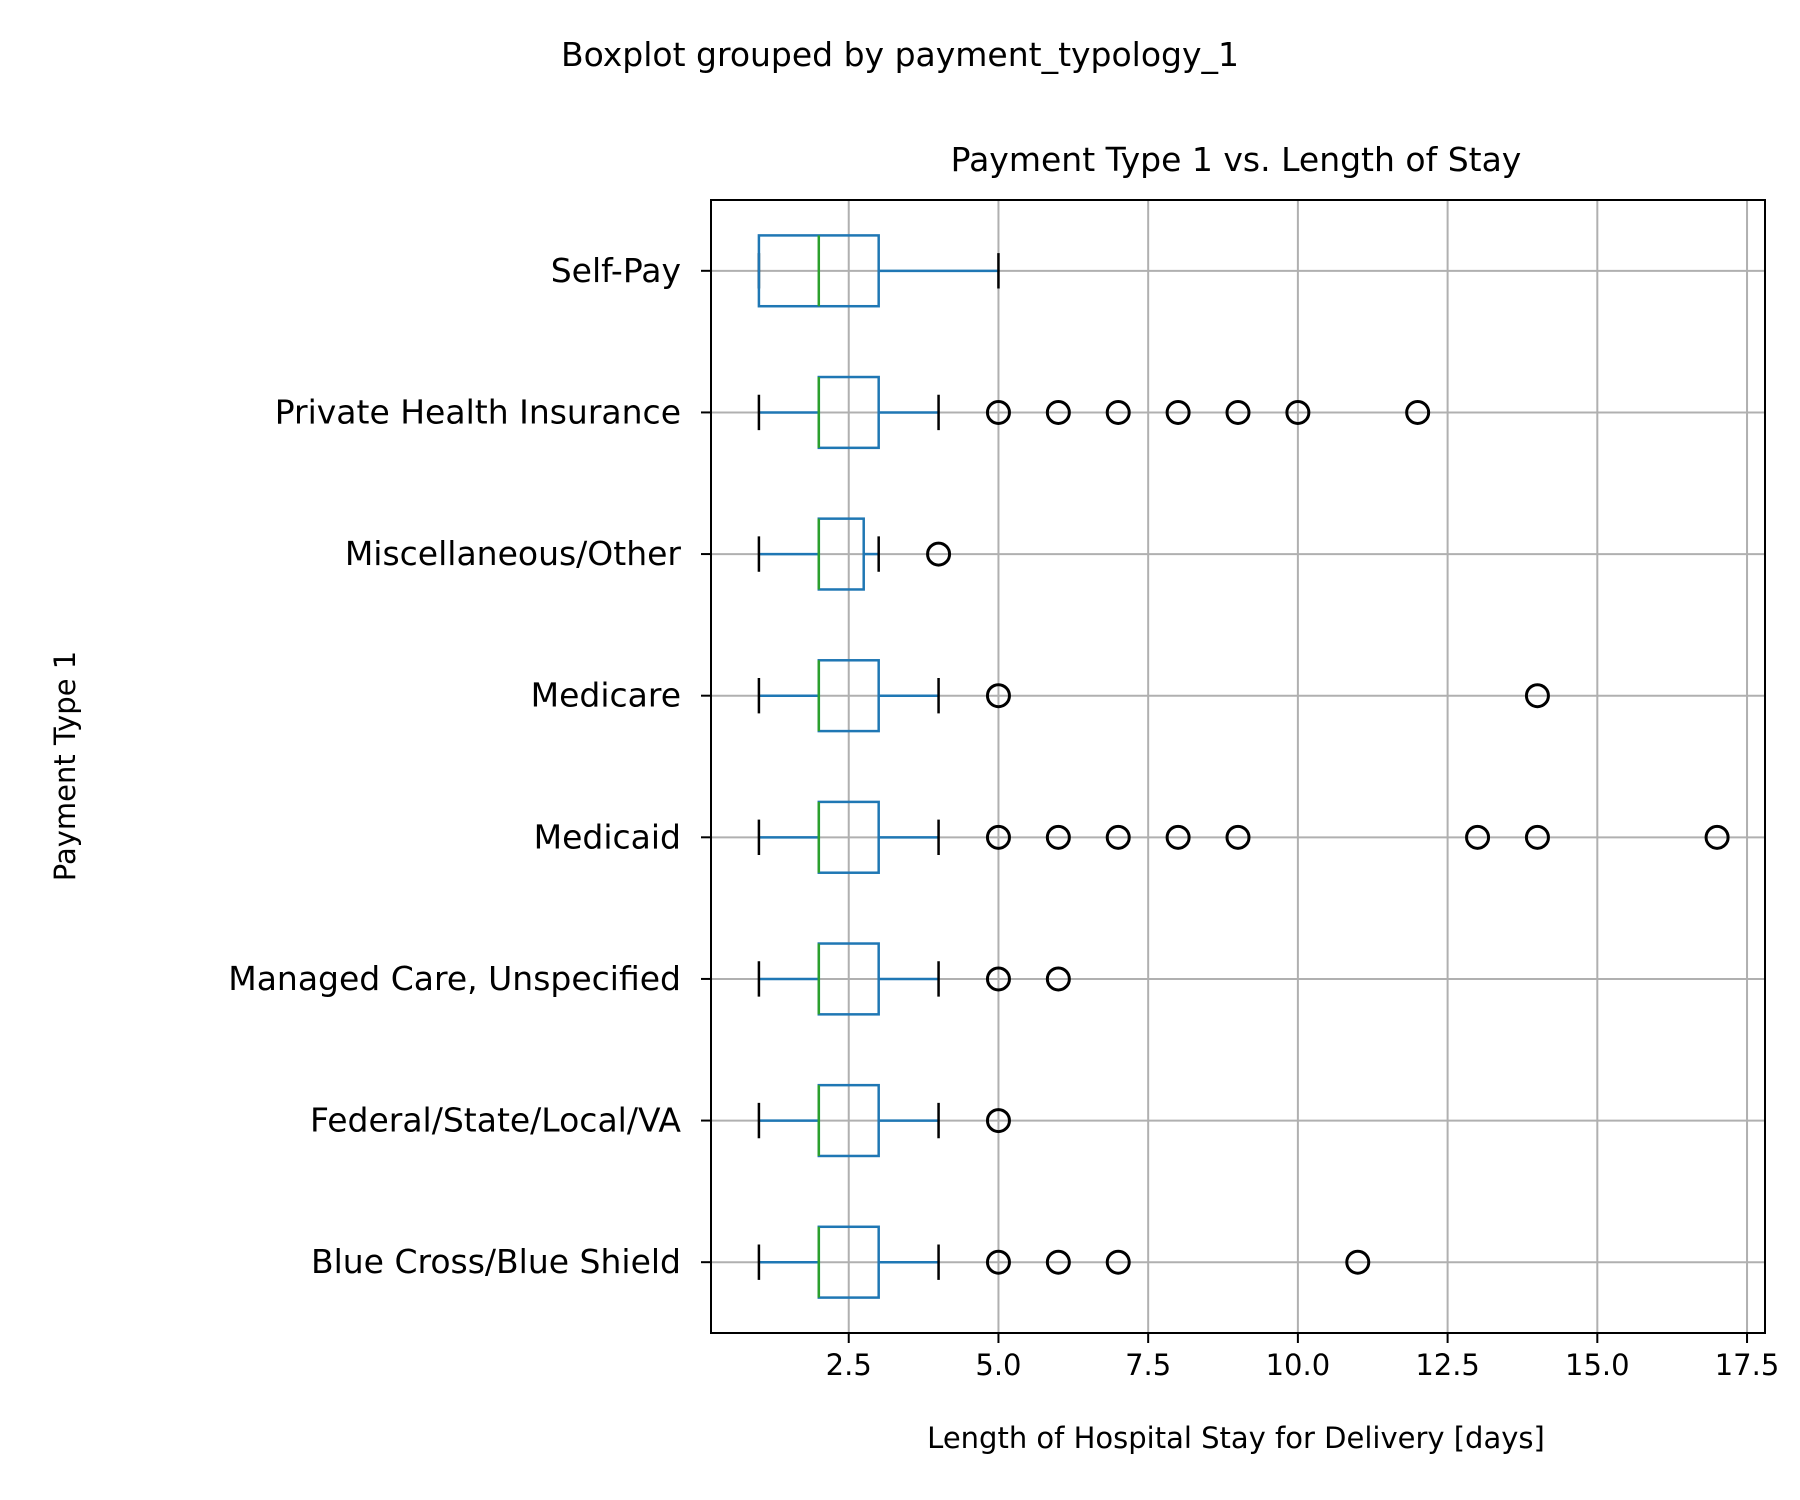 Image resolution: width=1800 pixels, height=1500 pixels. I want to click on chart-suptitle: Boxplot grouped by payment_typology_1, so click(900, 54).